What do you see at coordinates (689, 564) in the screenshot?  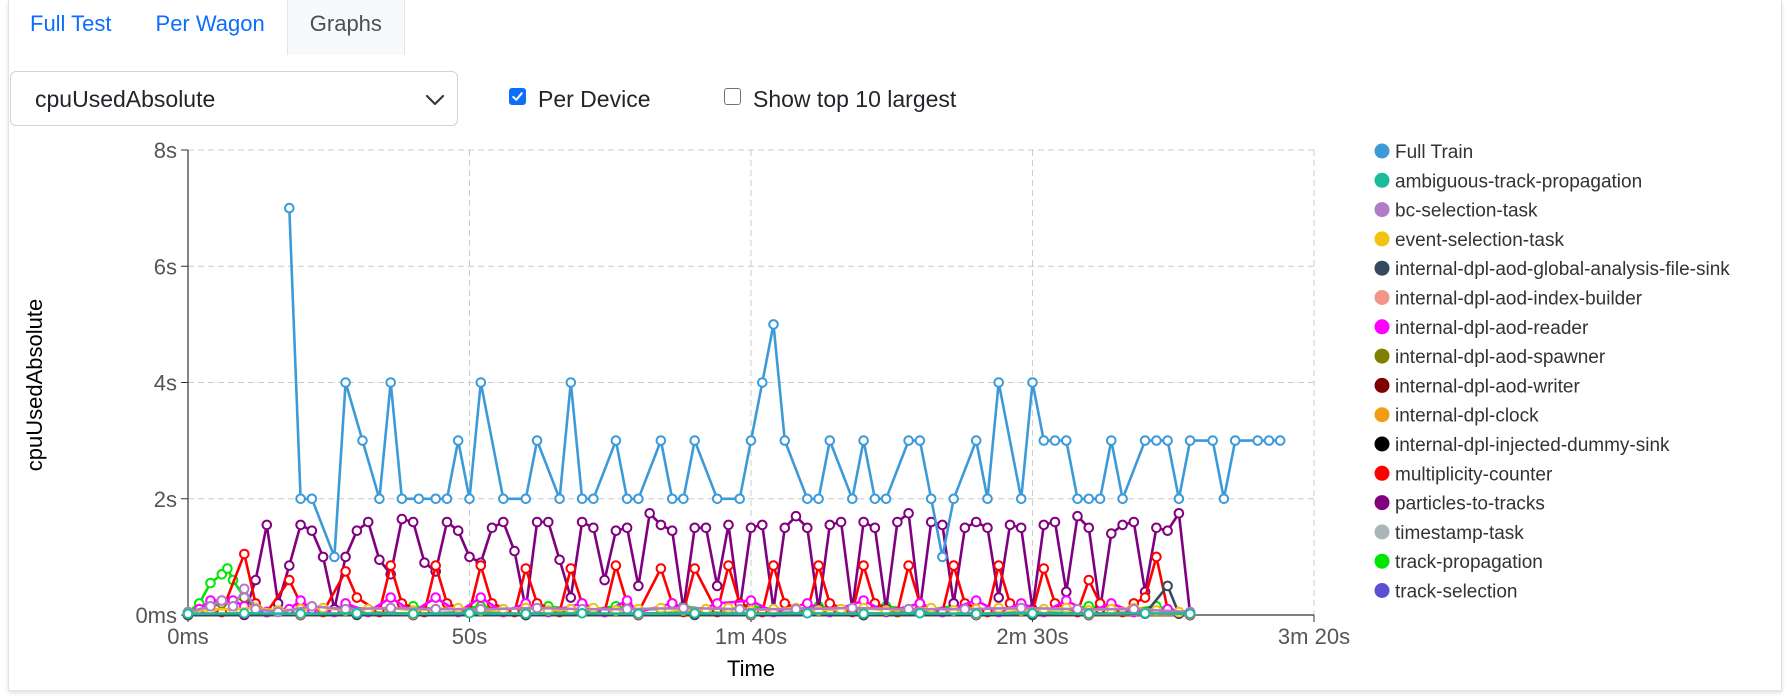 I see `series-line` at bounding box center [689, 564].